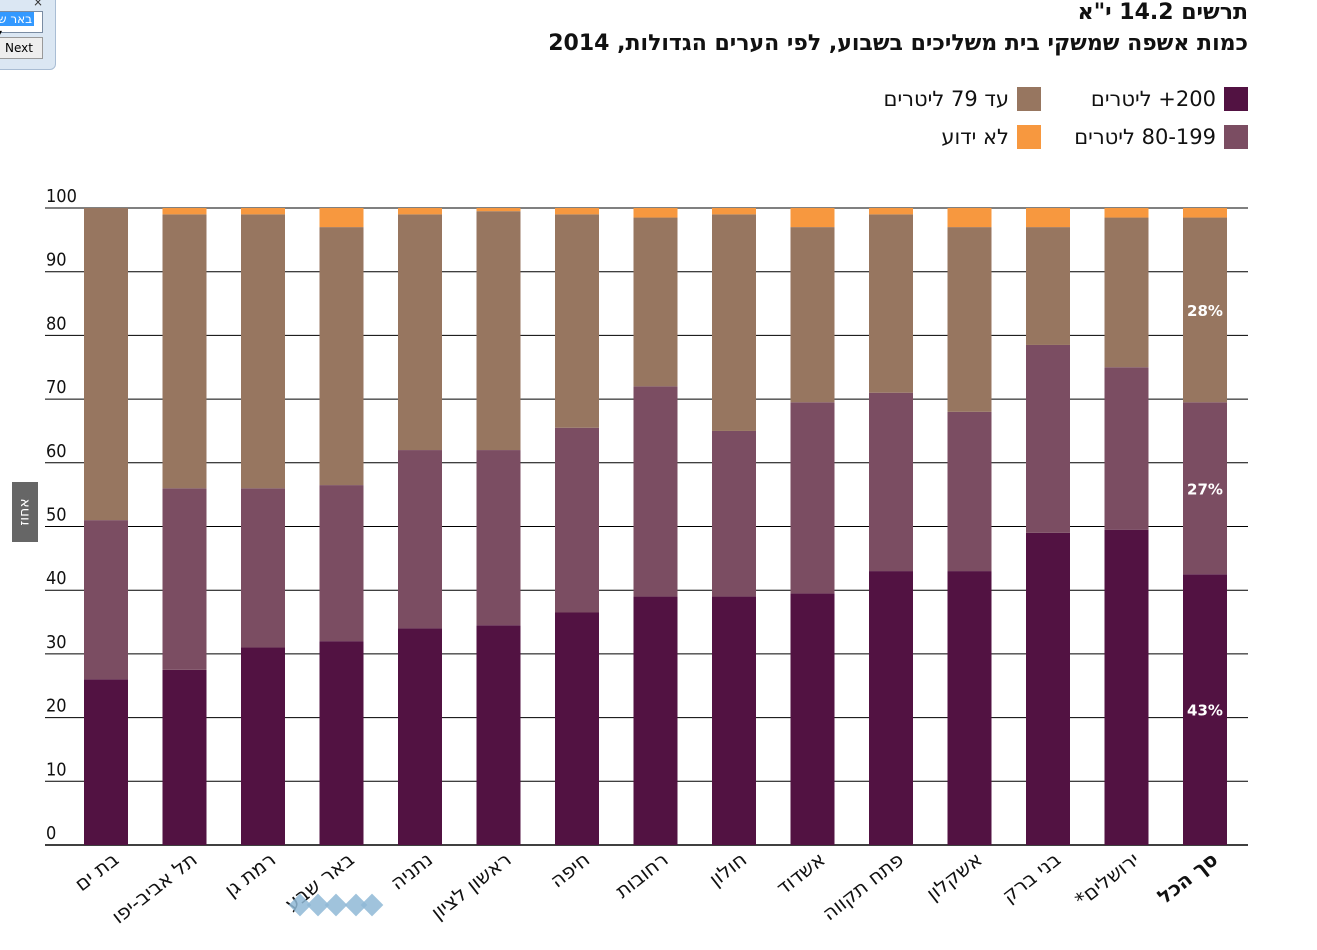  Describe the element at coordinates (1031, 877) in the screenshot. I see `x-tick-label: בני ברק` at that location.